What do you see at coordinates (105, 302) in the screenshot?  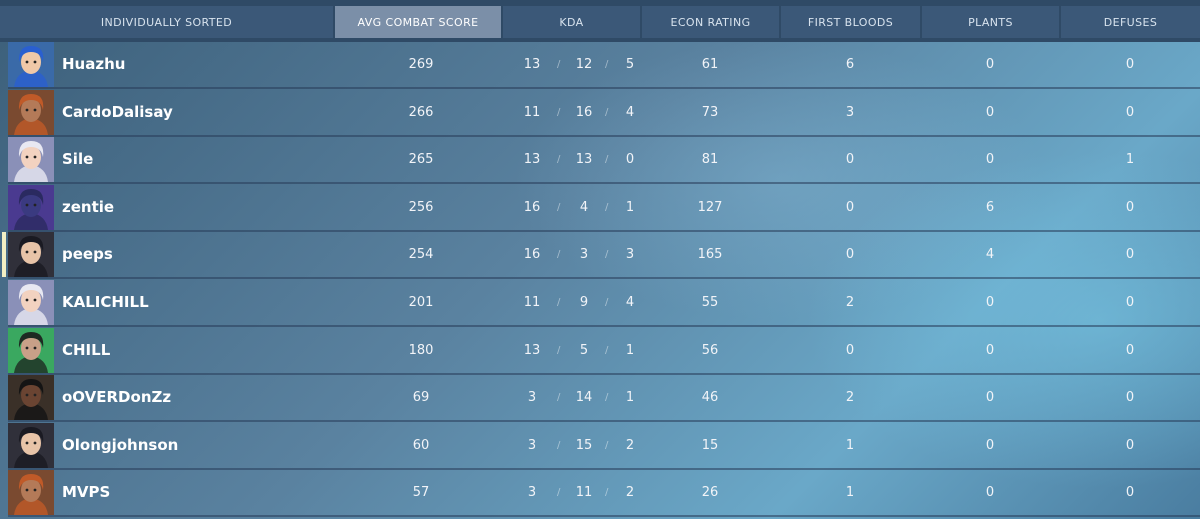 I see `player-name: KALICHILL` at bounding box center [105, 302].